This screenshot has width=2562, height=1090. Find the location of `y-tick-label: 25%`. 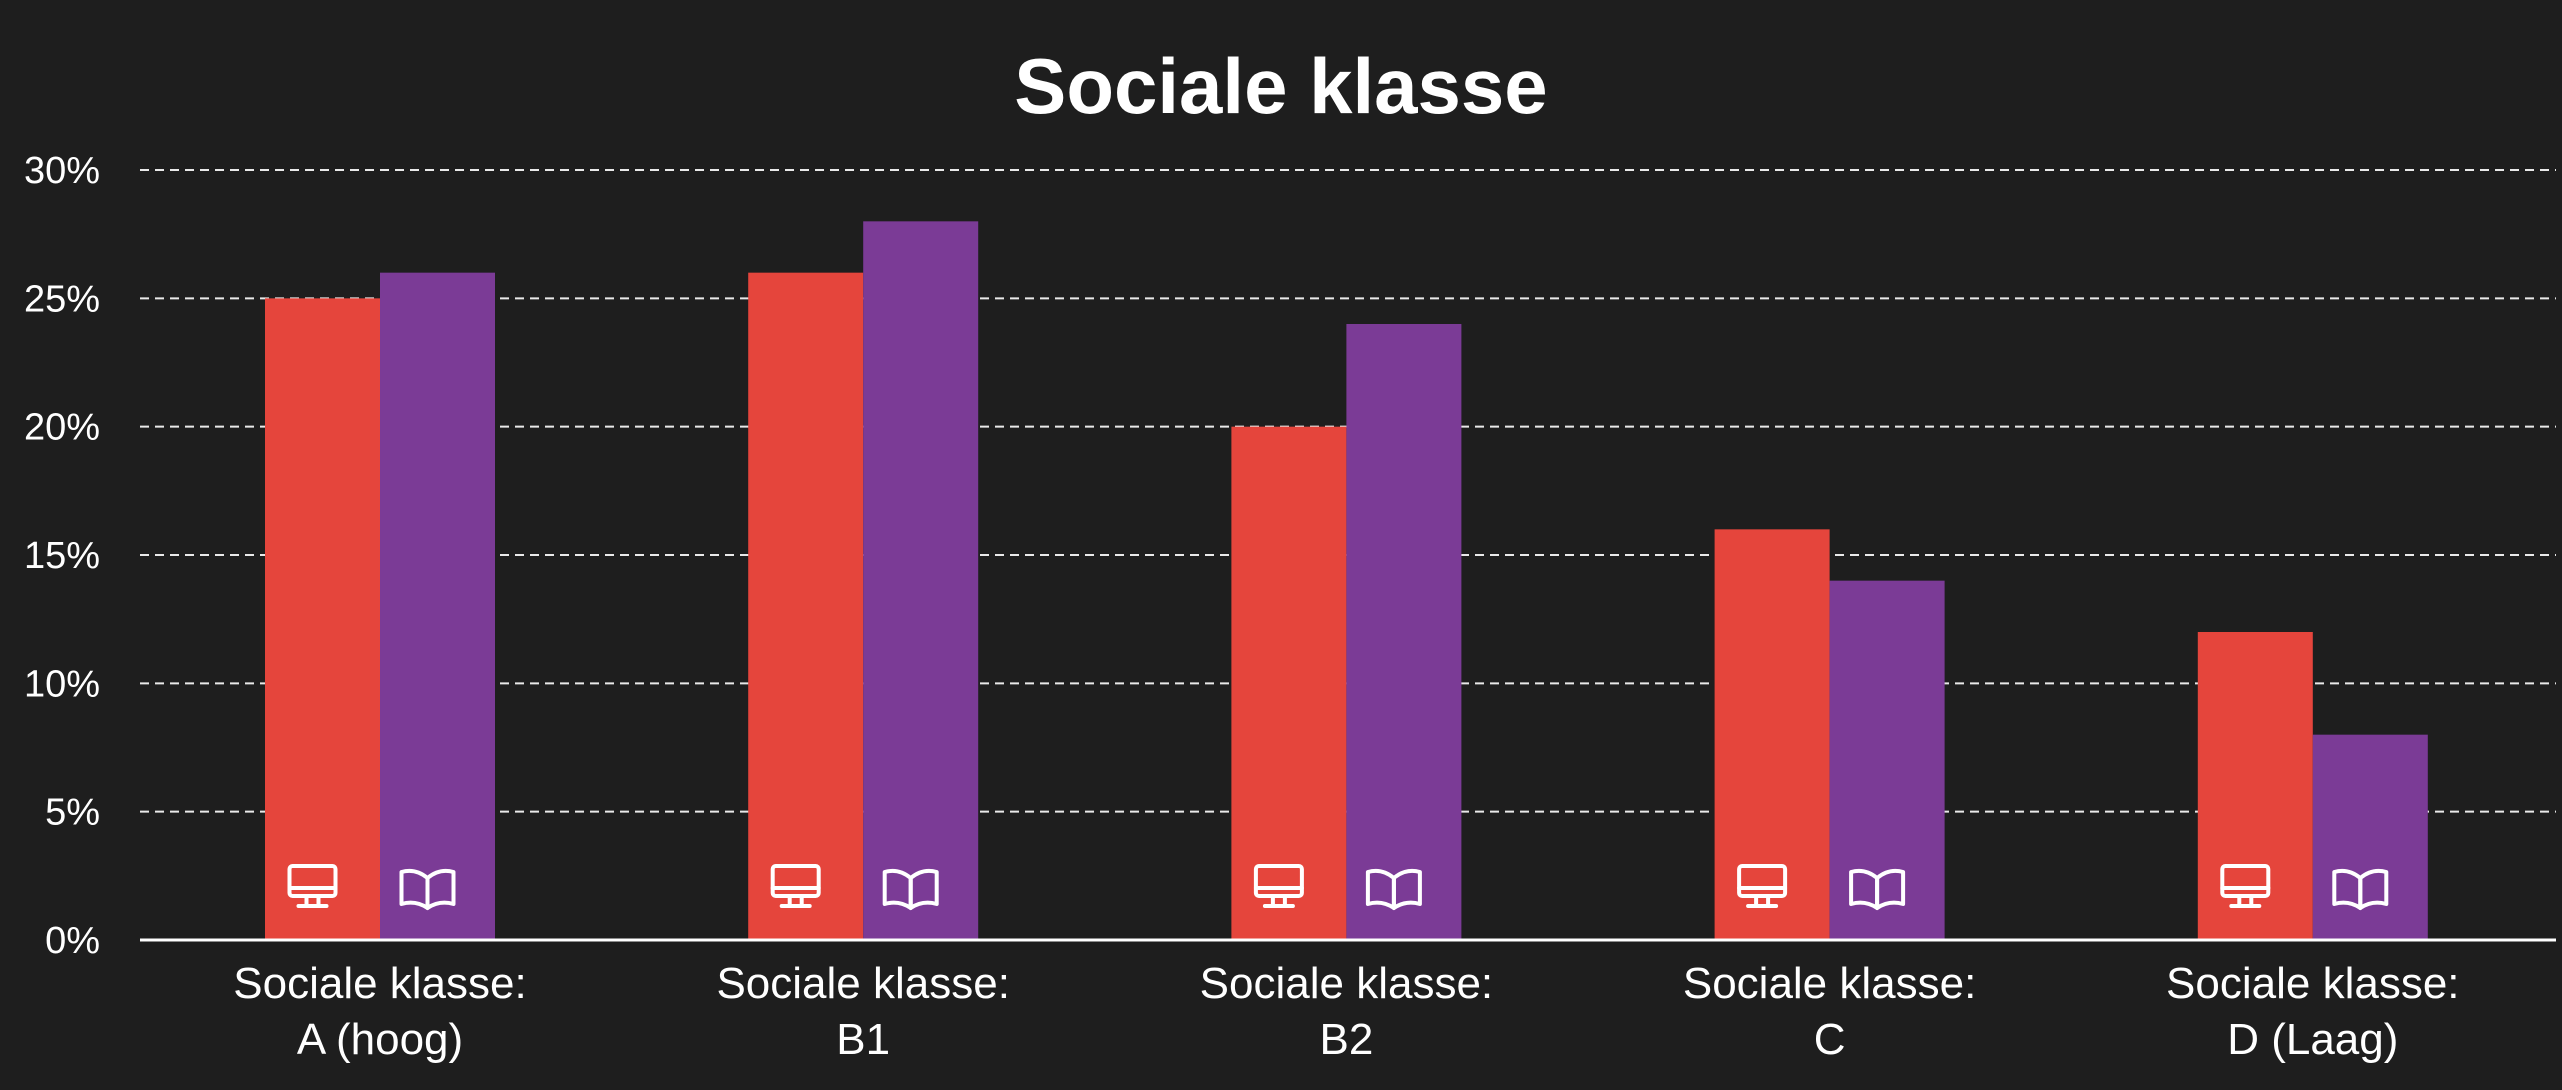

y-tick-label: 25% is located at coordinates (62, 299).